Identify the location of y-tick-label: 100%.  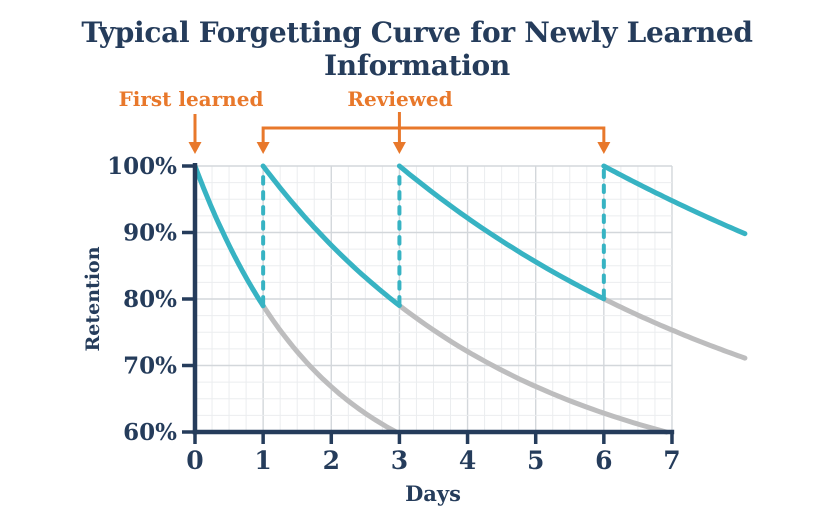
(142, 166).